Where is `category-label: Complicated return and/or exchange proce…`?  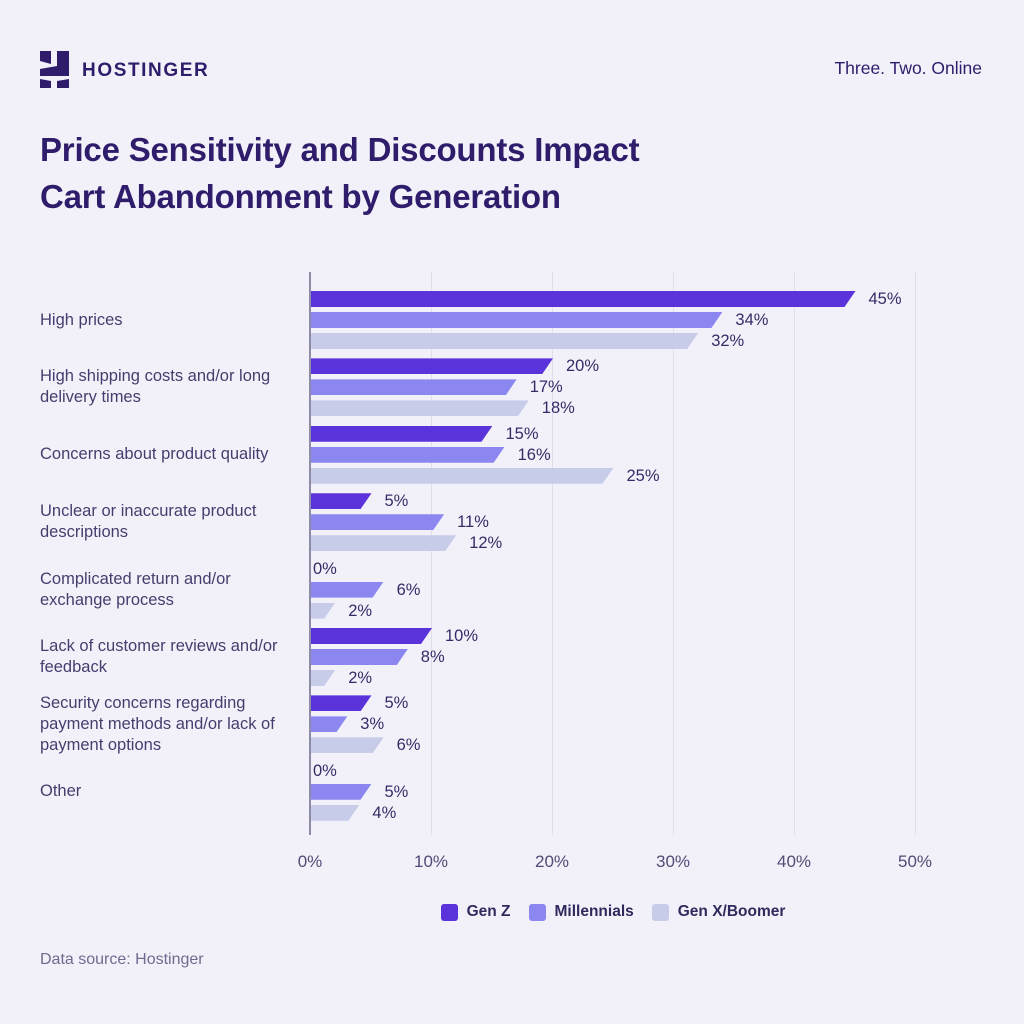 category-label: Complicated return and/or exchange proce… is located at coordinates (135, 589).